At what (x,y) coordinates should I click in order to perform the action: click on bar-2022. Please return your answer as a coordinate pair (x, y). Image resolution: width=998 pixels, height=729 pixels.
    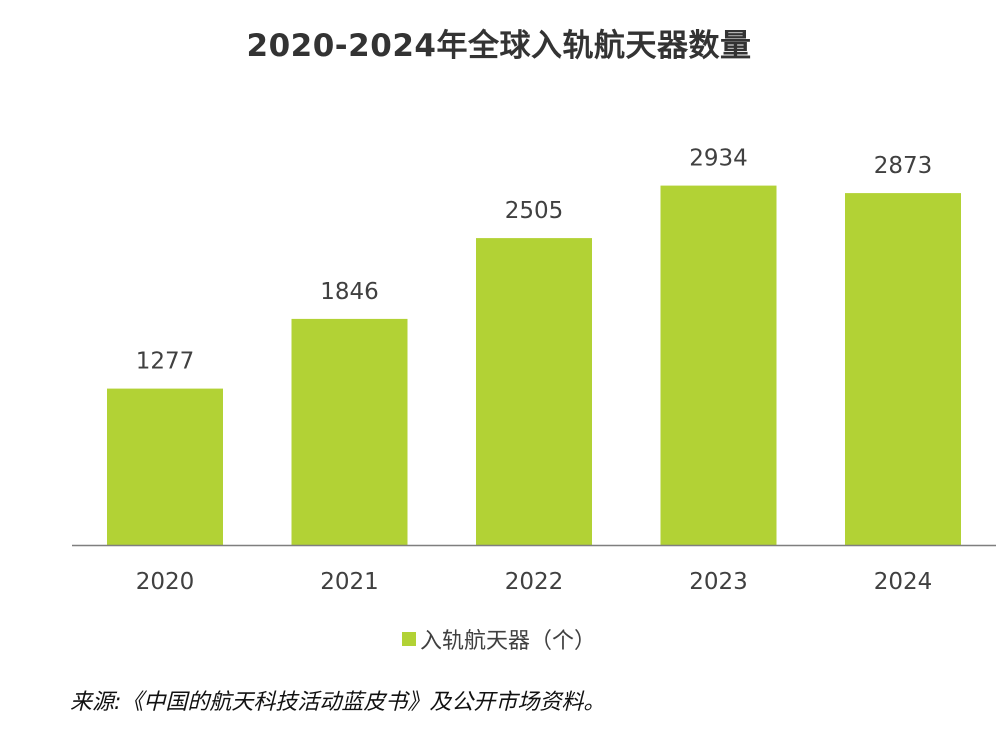
    Looking at the image, I should click on (534, 391).